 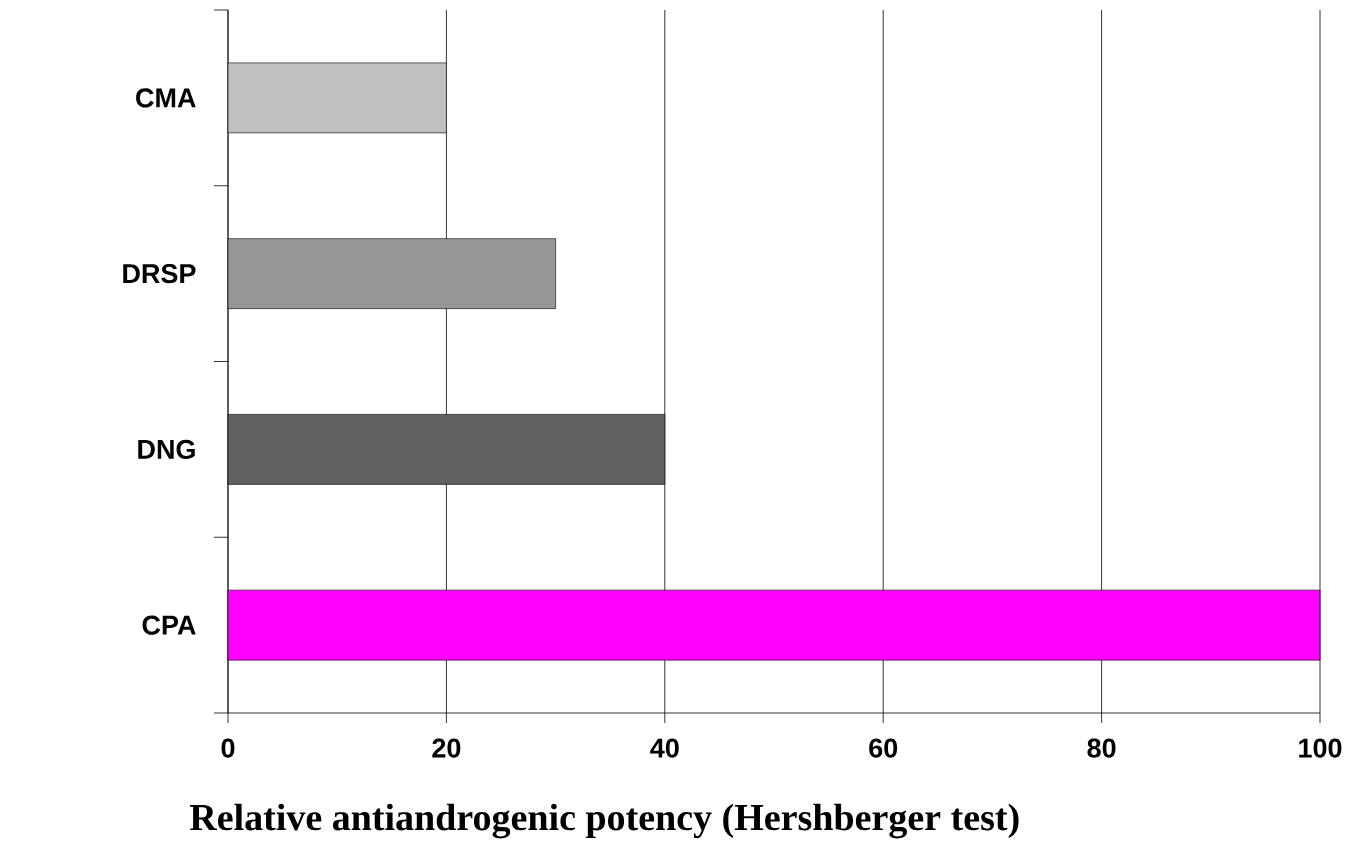 What do you see at coordinates (664, 748) in the screenshot?
I see `x-tick-label: 40` at bounding box center [664, 748].